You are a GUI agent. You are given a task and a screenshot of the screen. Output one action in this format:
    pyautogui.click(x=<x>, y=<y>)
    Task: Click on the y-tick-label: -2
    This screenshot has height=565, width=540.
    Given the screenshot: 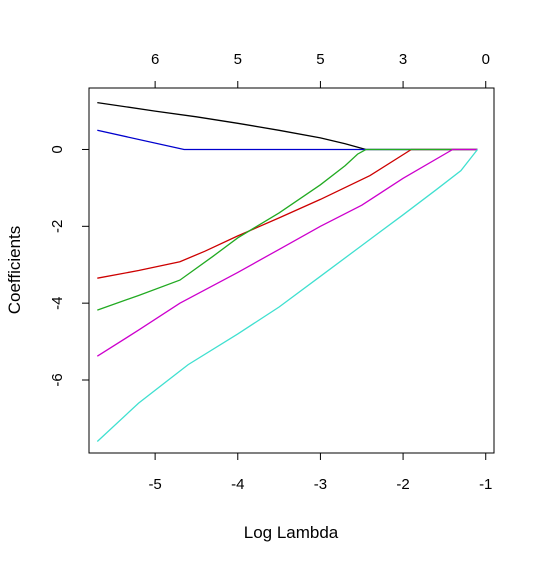 What is the action you would take?
    pyautogui.click(x=57, y=226)
    